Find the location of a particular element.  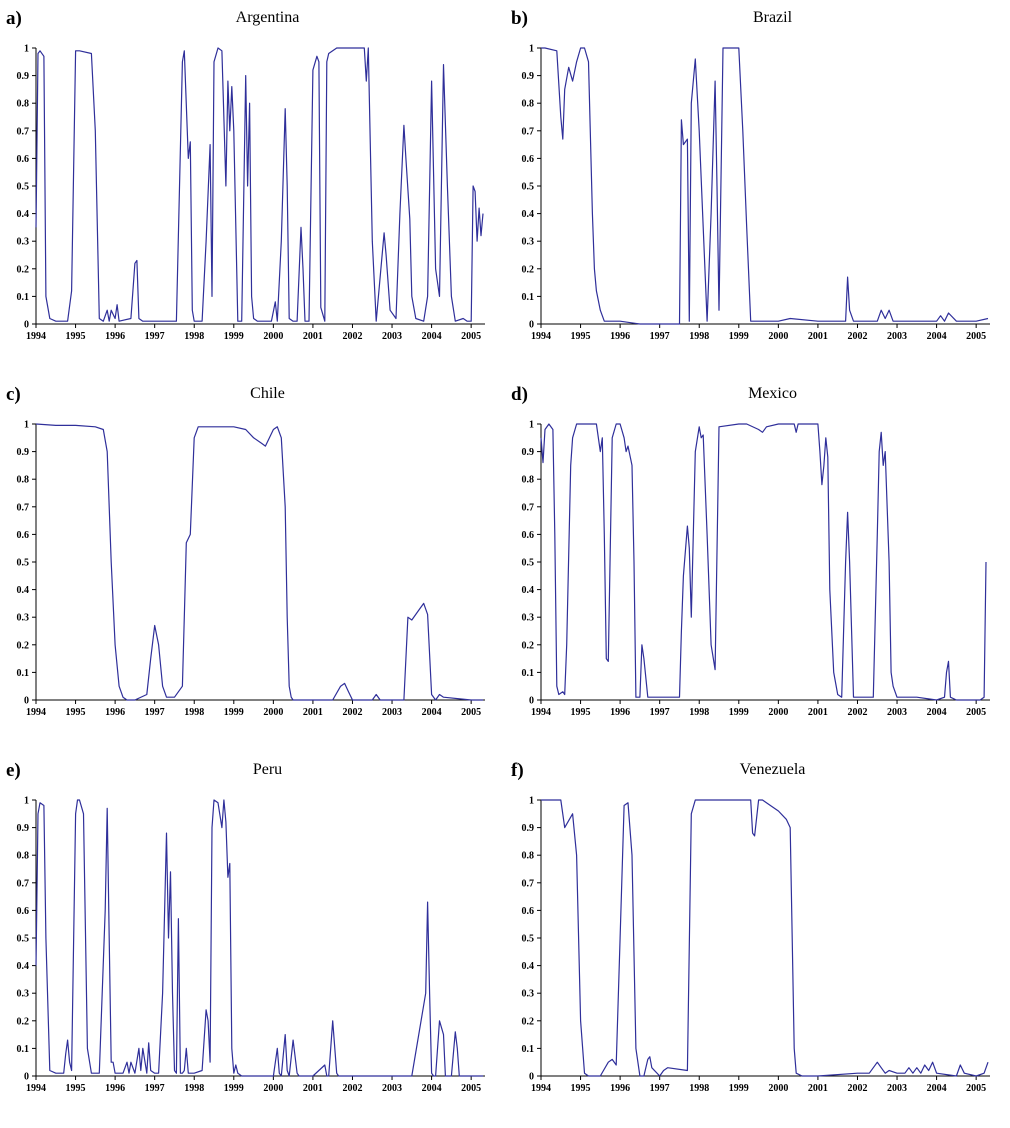

chart-title: Mexico is located at coordinates (772, 393).